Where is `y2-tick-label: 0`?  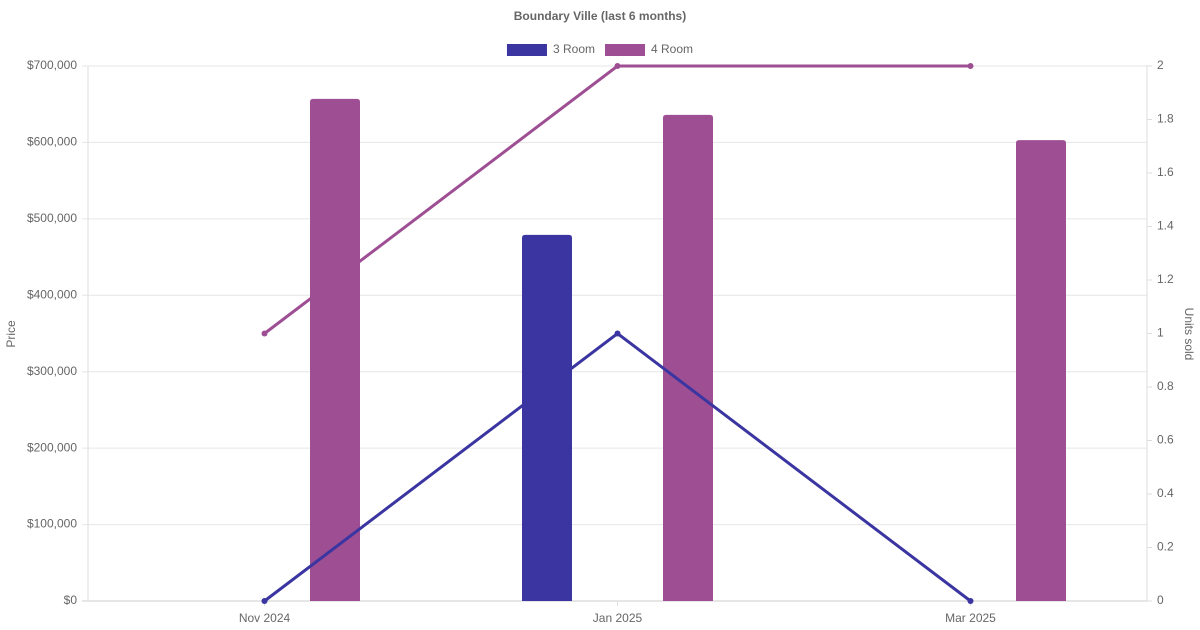 y2-tick-label: 0 is located at coordinates (1160, 600).